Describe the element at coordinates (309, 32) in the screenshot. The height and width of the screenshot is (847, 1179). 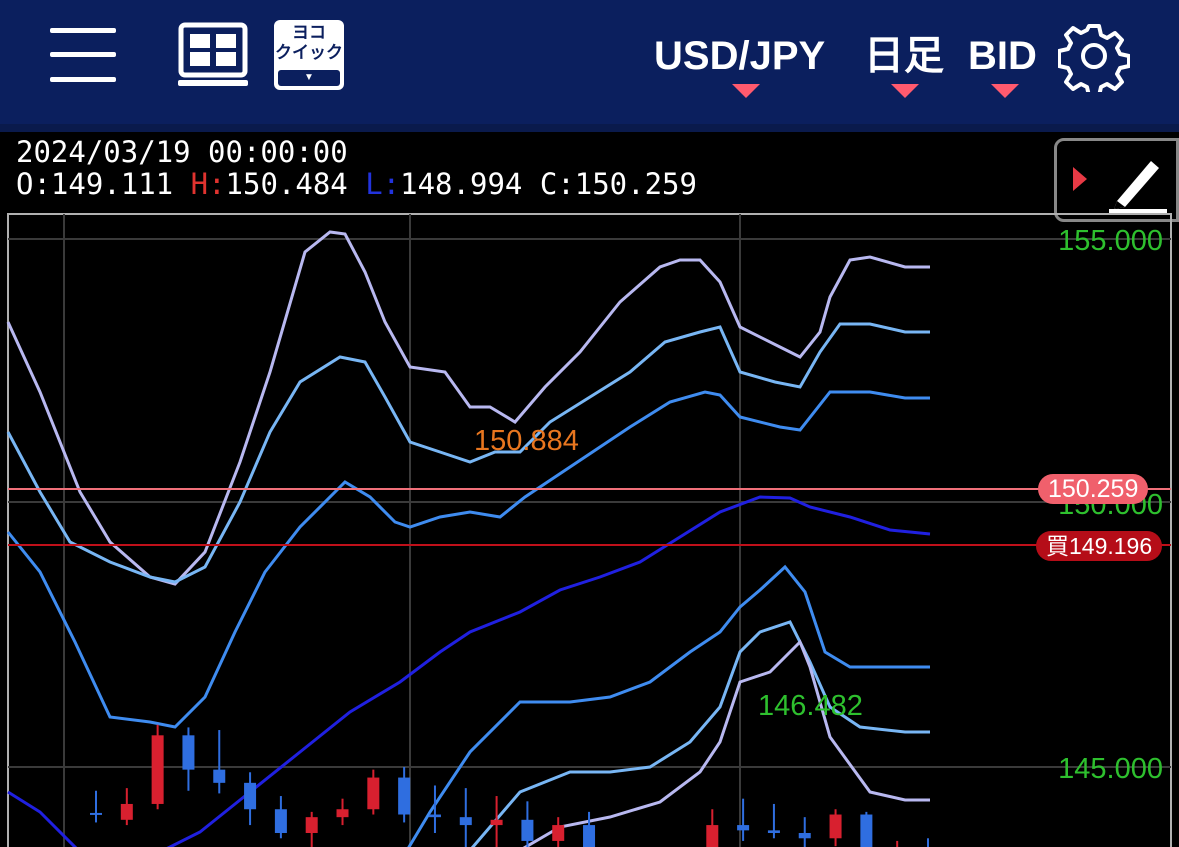
I see `yoko-quick-label-line1: ヨコ` at that location.